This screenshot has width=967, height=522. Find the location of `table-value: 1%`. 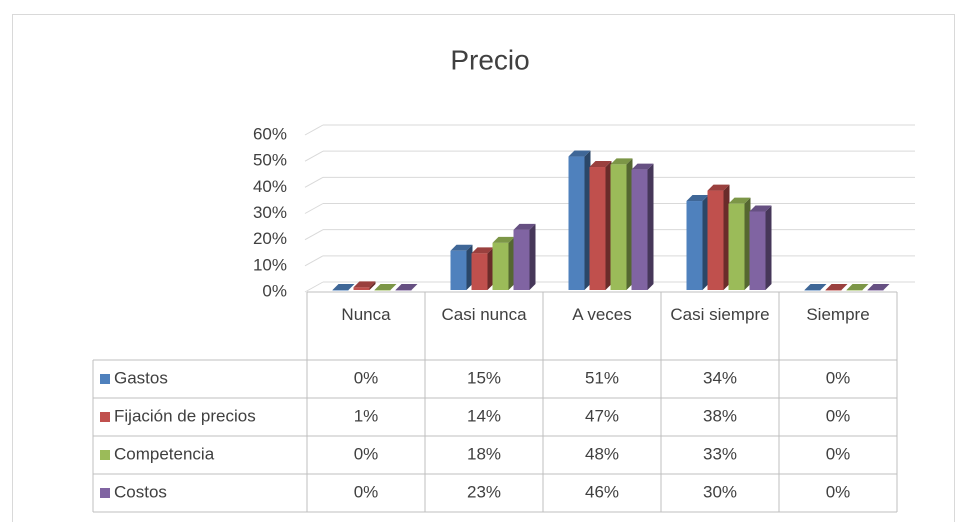

table-value: 1% is located at coordinates (366, 415).